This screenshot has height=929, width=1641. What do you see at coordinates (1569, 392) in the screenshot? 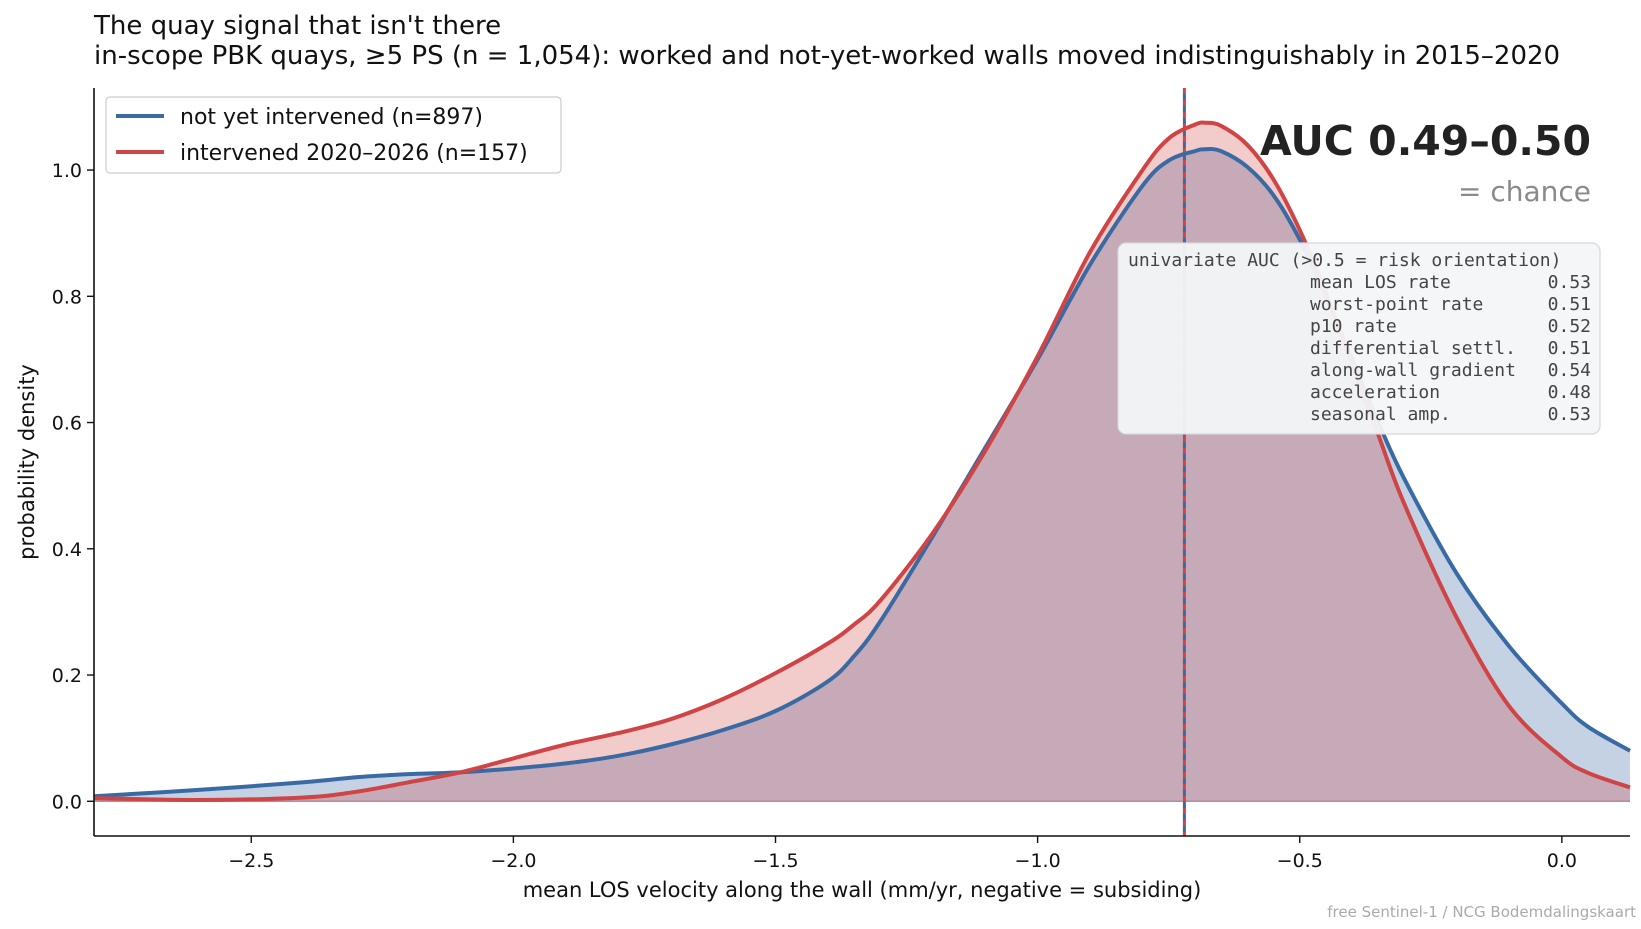
I see `auc-row-value: 0.48` at bounding box center [1569, 392].